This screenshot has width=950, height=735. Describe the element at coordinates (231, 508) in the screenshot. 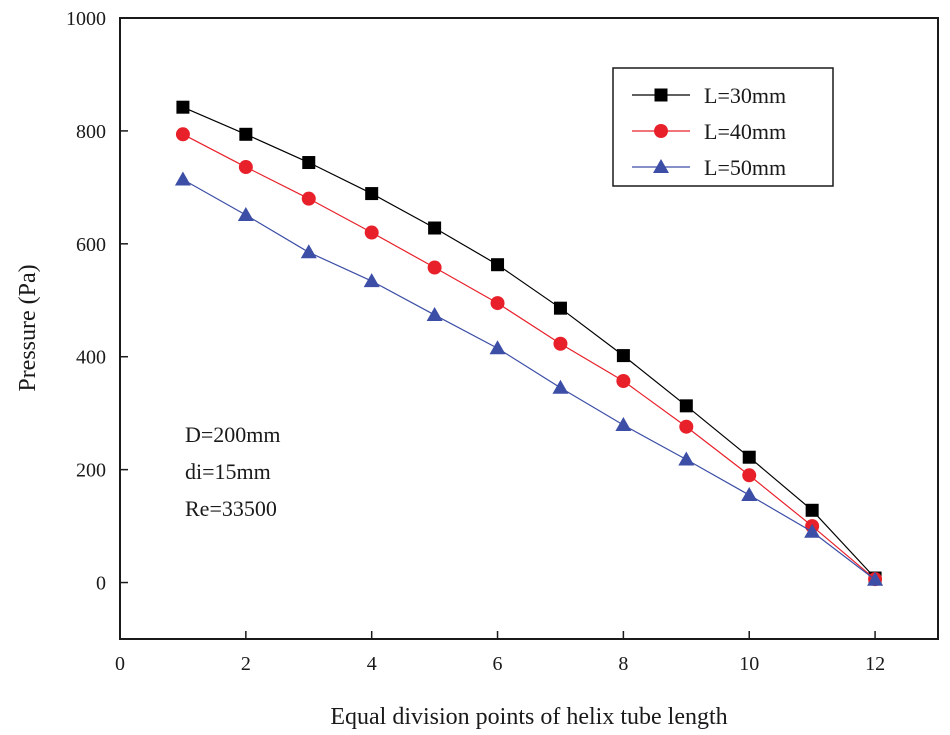

I see `annotation-reynolds: Re=33500` at that location.